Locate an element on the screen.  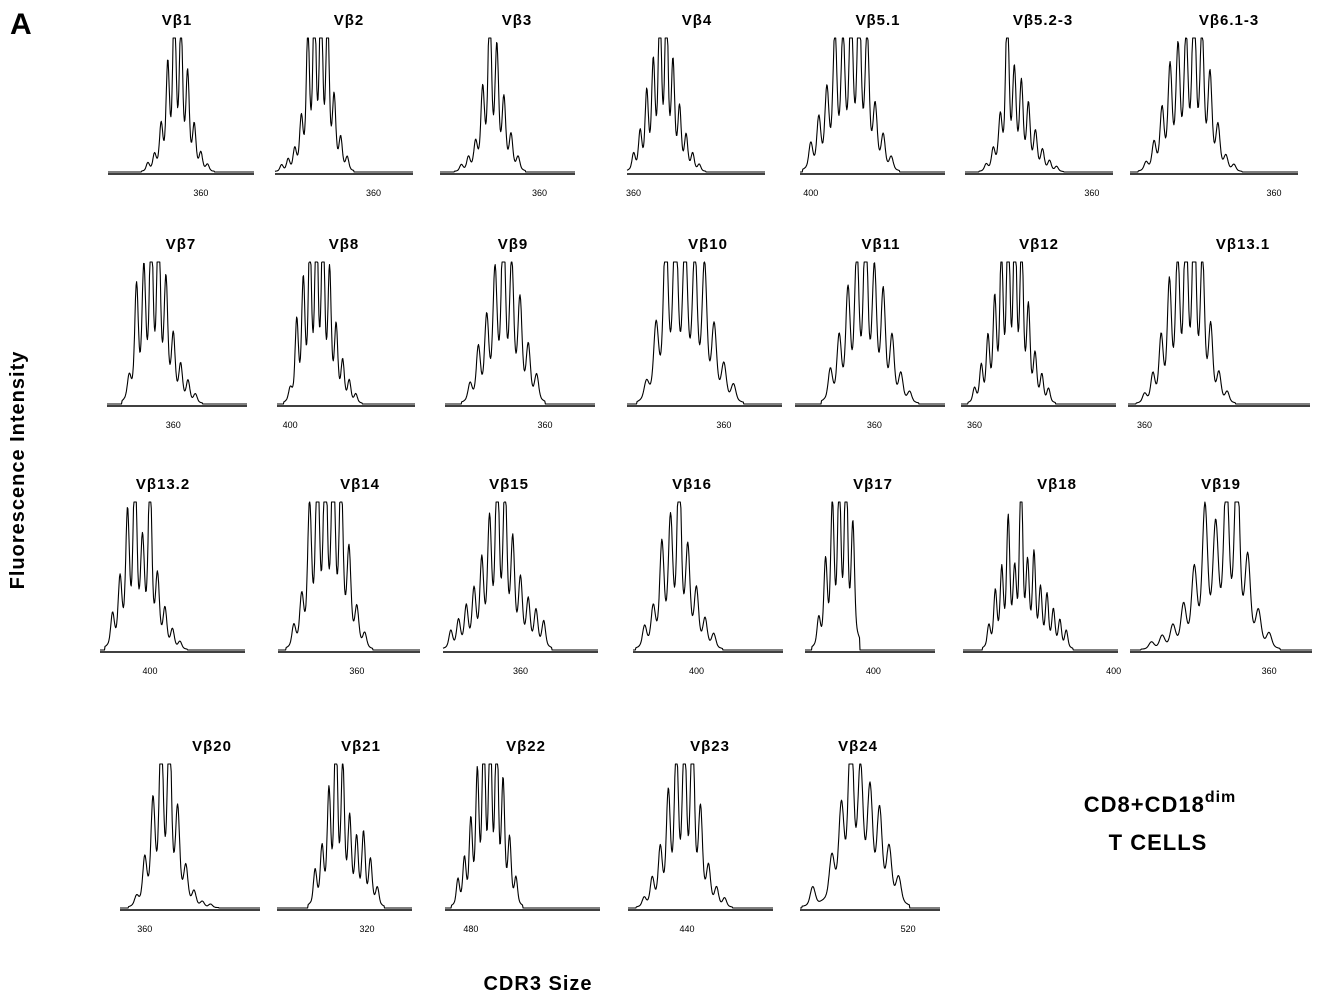
panel-title: Vβ8 is located at coordinates (344, 244).